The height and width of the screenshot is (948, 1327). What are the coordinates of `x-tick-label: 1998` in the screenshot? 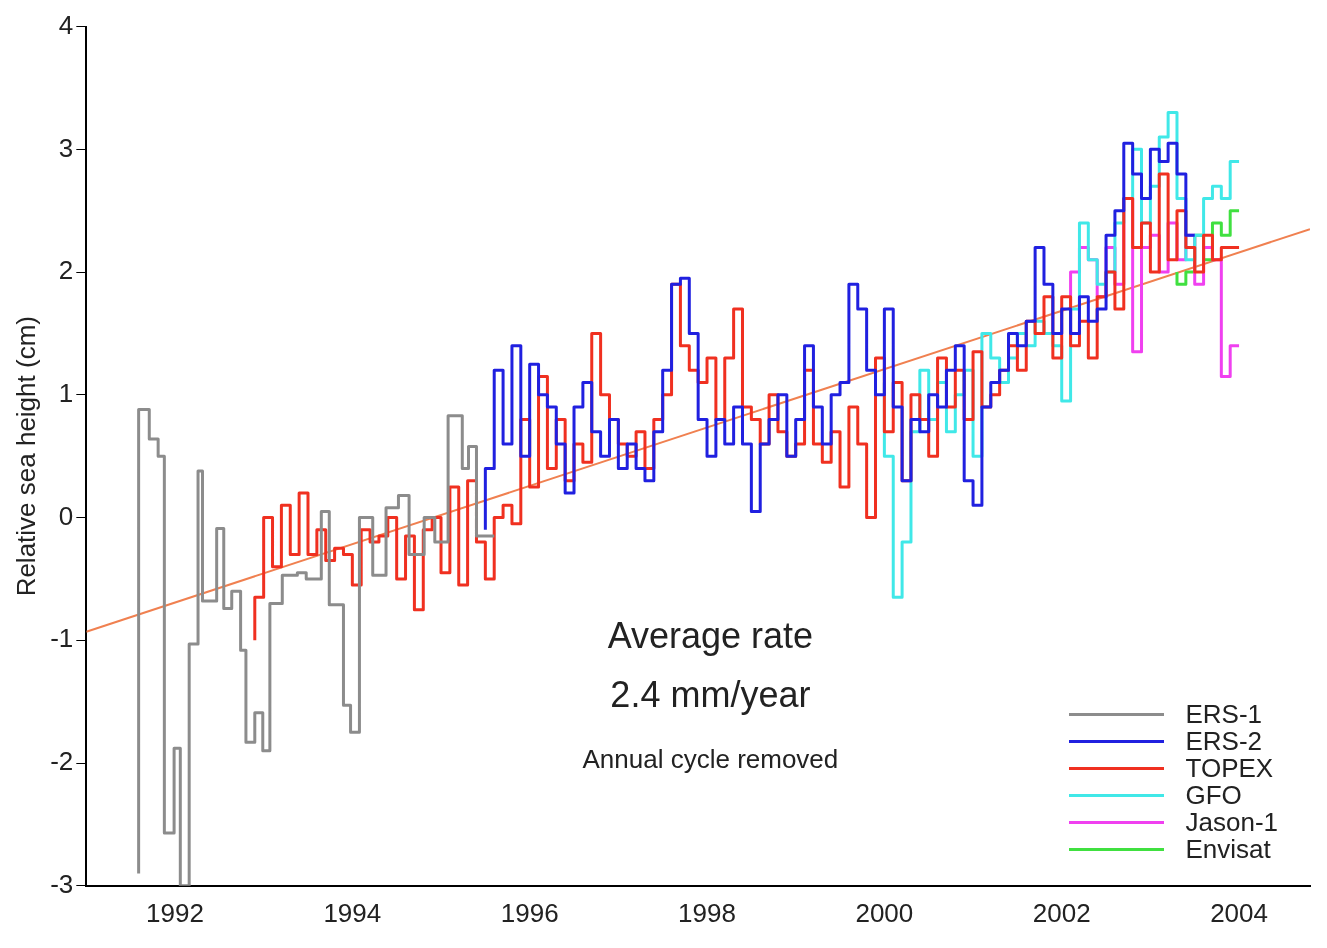 It's located at (707, 912).